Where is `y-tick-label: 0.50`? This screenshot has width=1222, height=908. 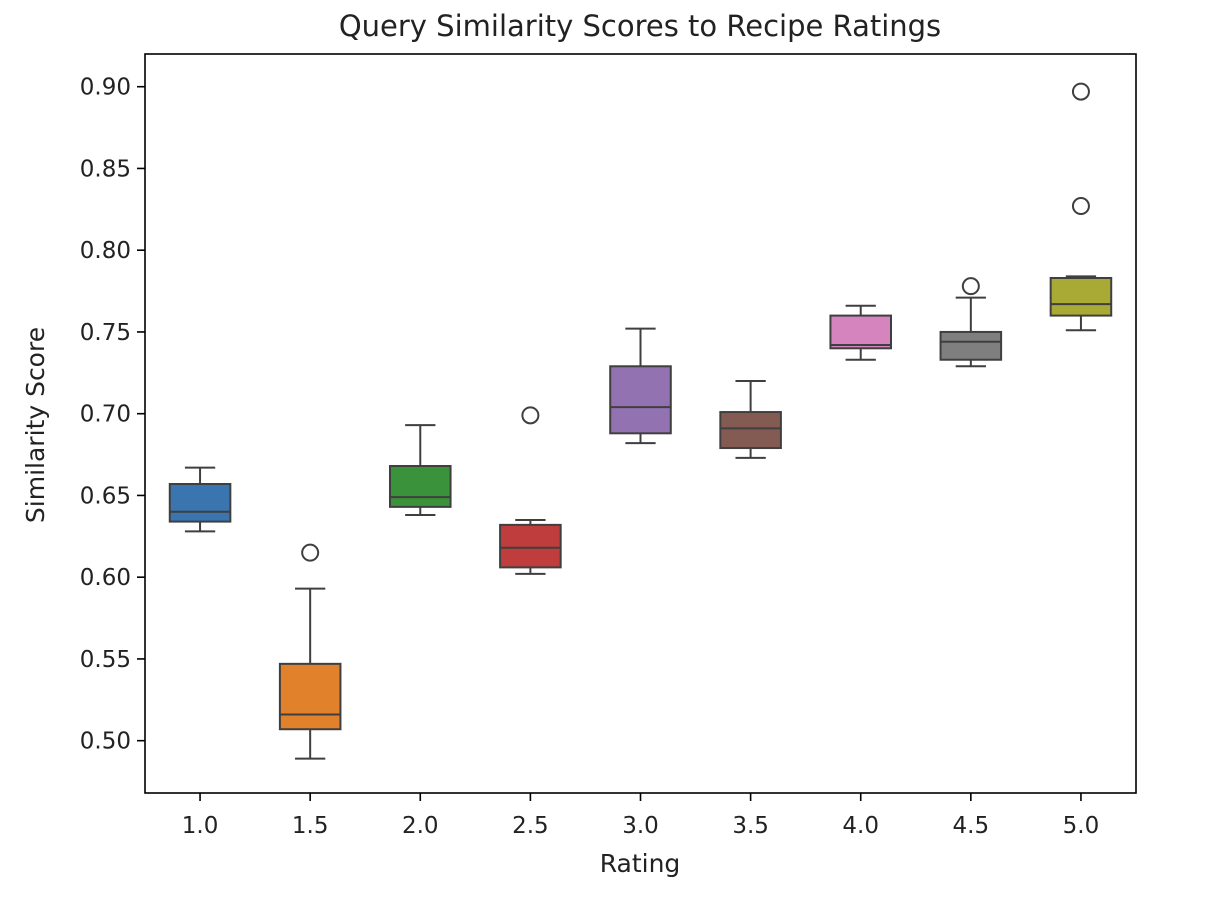
y-tick-label: 0.50 is located at coordinates (105, 742).